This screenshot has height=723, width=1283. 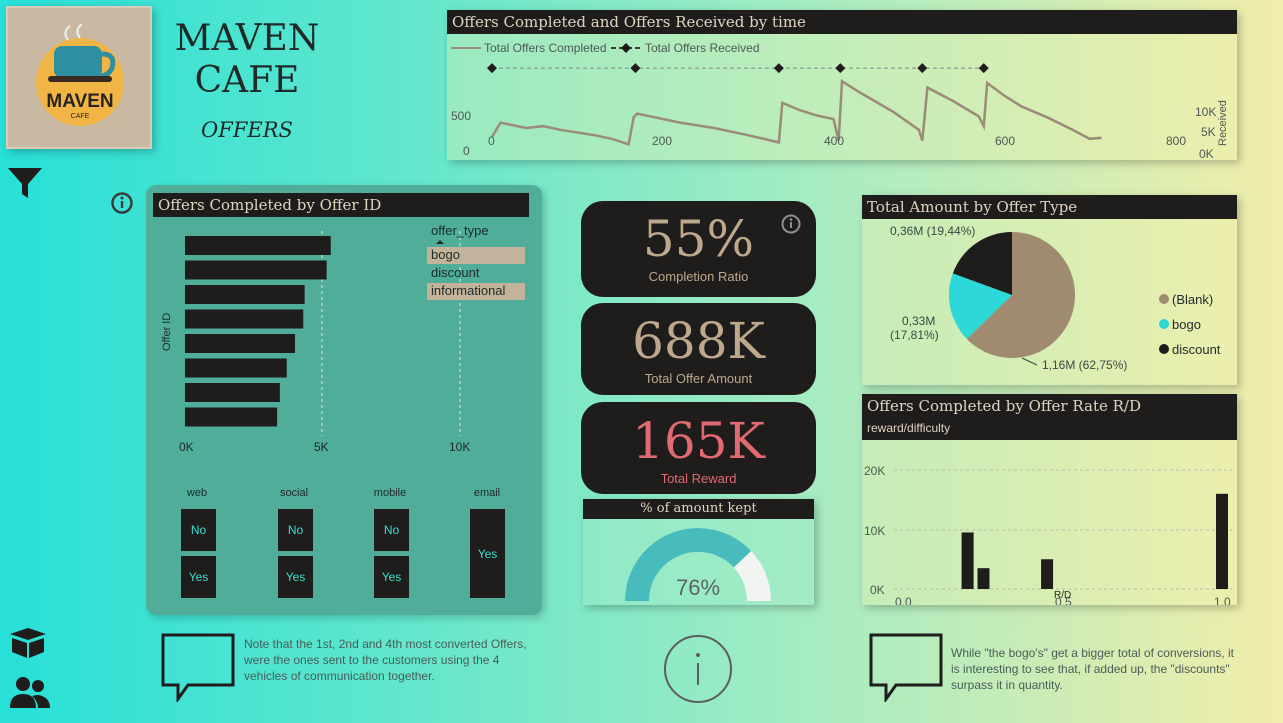 What do you see at coordinates (122, 203) in the screenshot?
I see `info-icon` at bounding box center [122, 203].